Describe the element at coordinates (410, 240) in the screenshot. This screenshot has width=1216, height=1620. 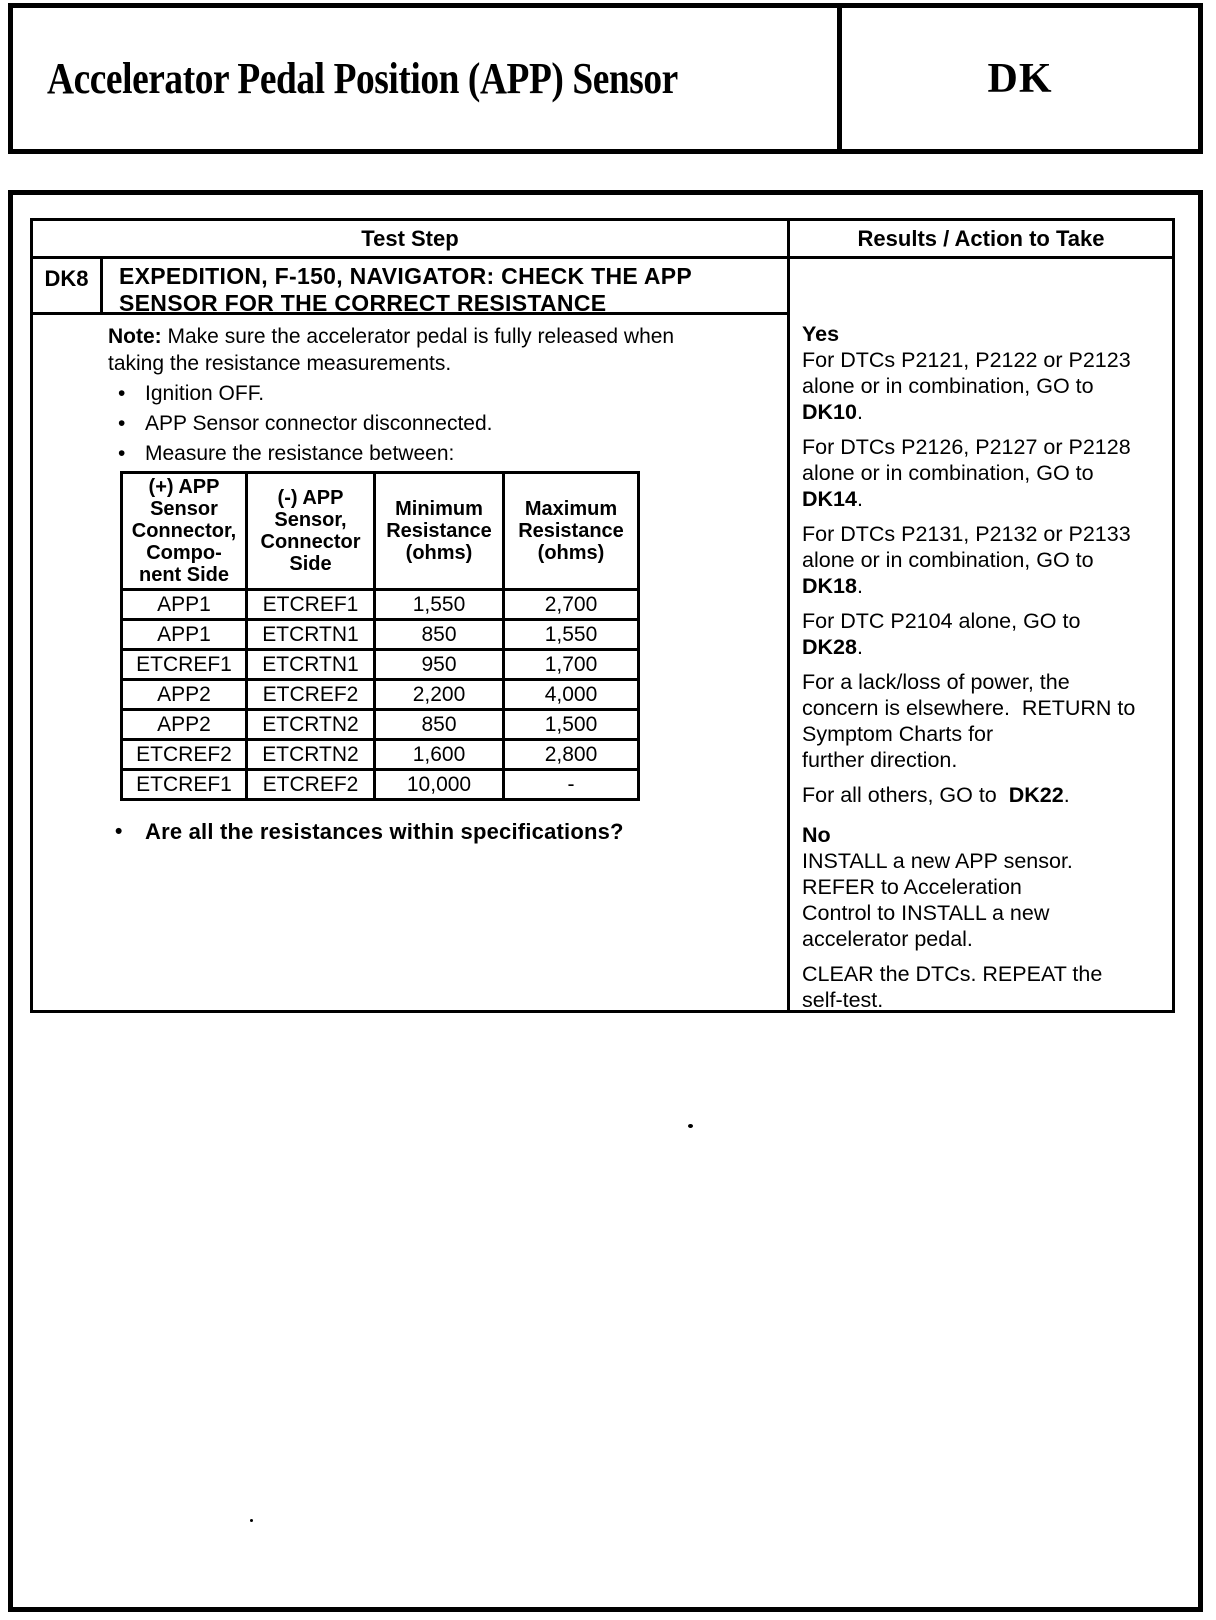
I see `column-header-test-step: Test Step` at that location.